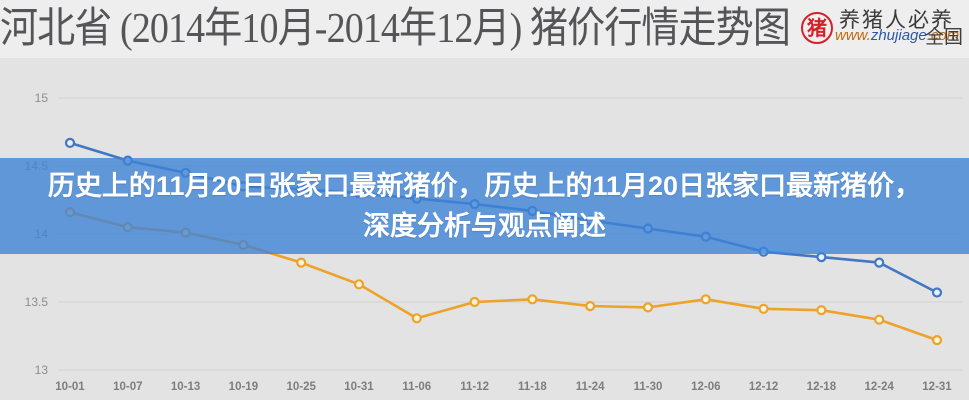 The height and width of the screenshot is (400, 969). I want to click on x-axis-tick-label: 12-12, so click(763, 387).